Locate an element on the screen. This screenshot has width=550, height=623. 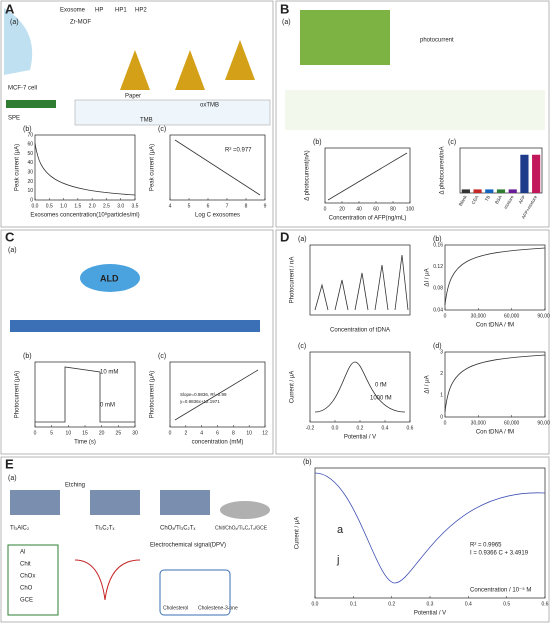
label: TMB is located at coordinates (146, 121).